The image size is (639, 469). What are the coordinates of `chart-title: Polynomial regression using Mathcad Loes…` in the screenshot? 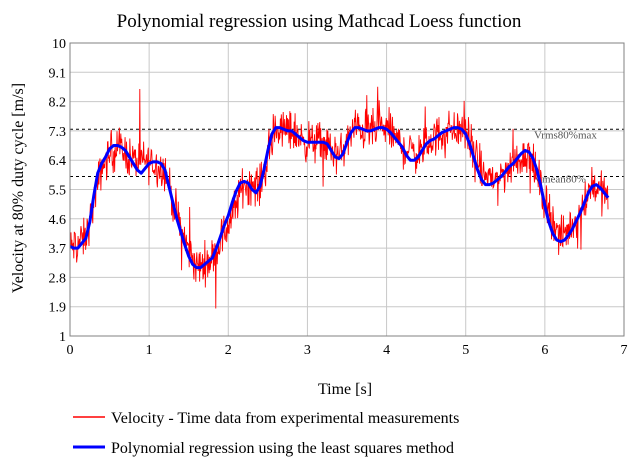 It's located at (319, 21).